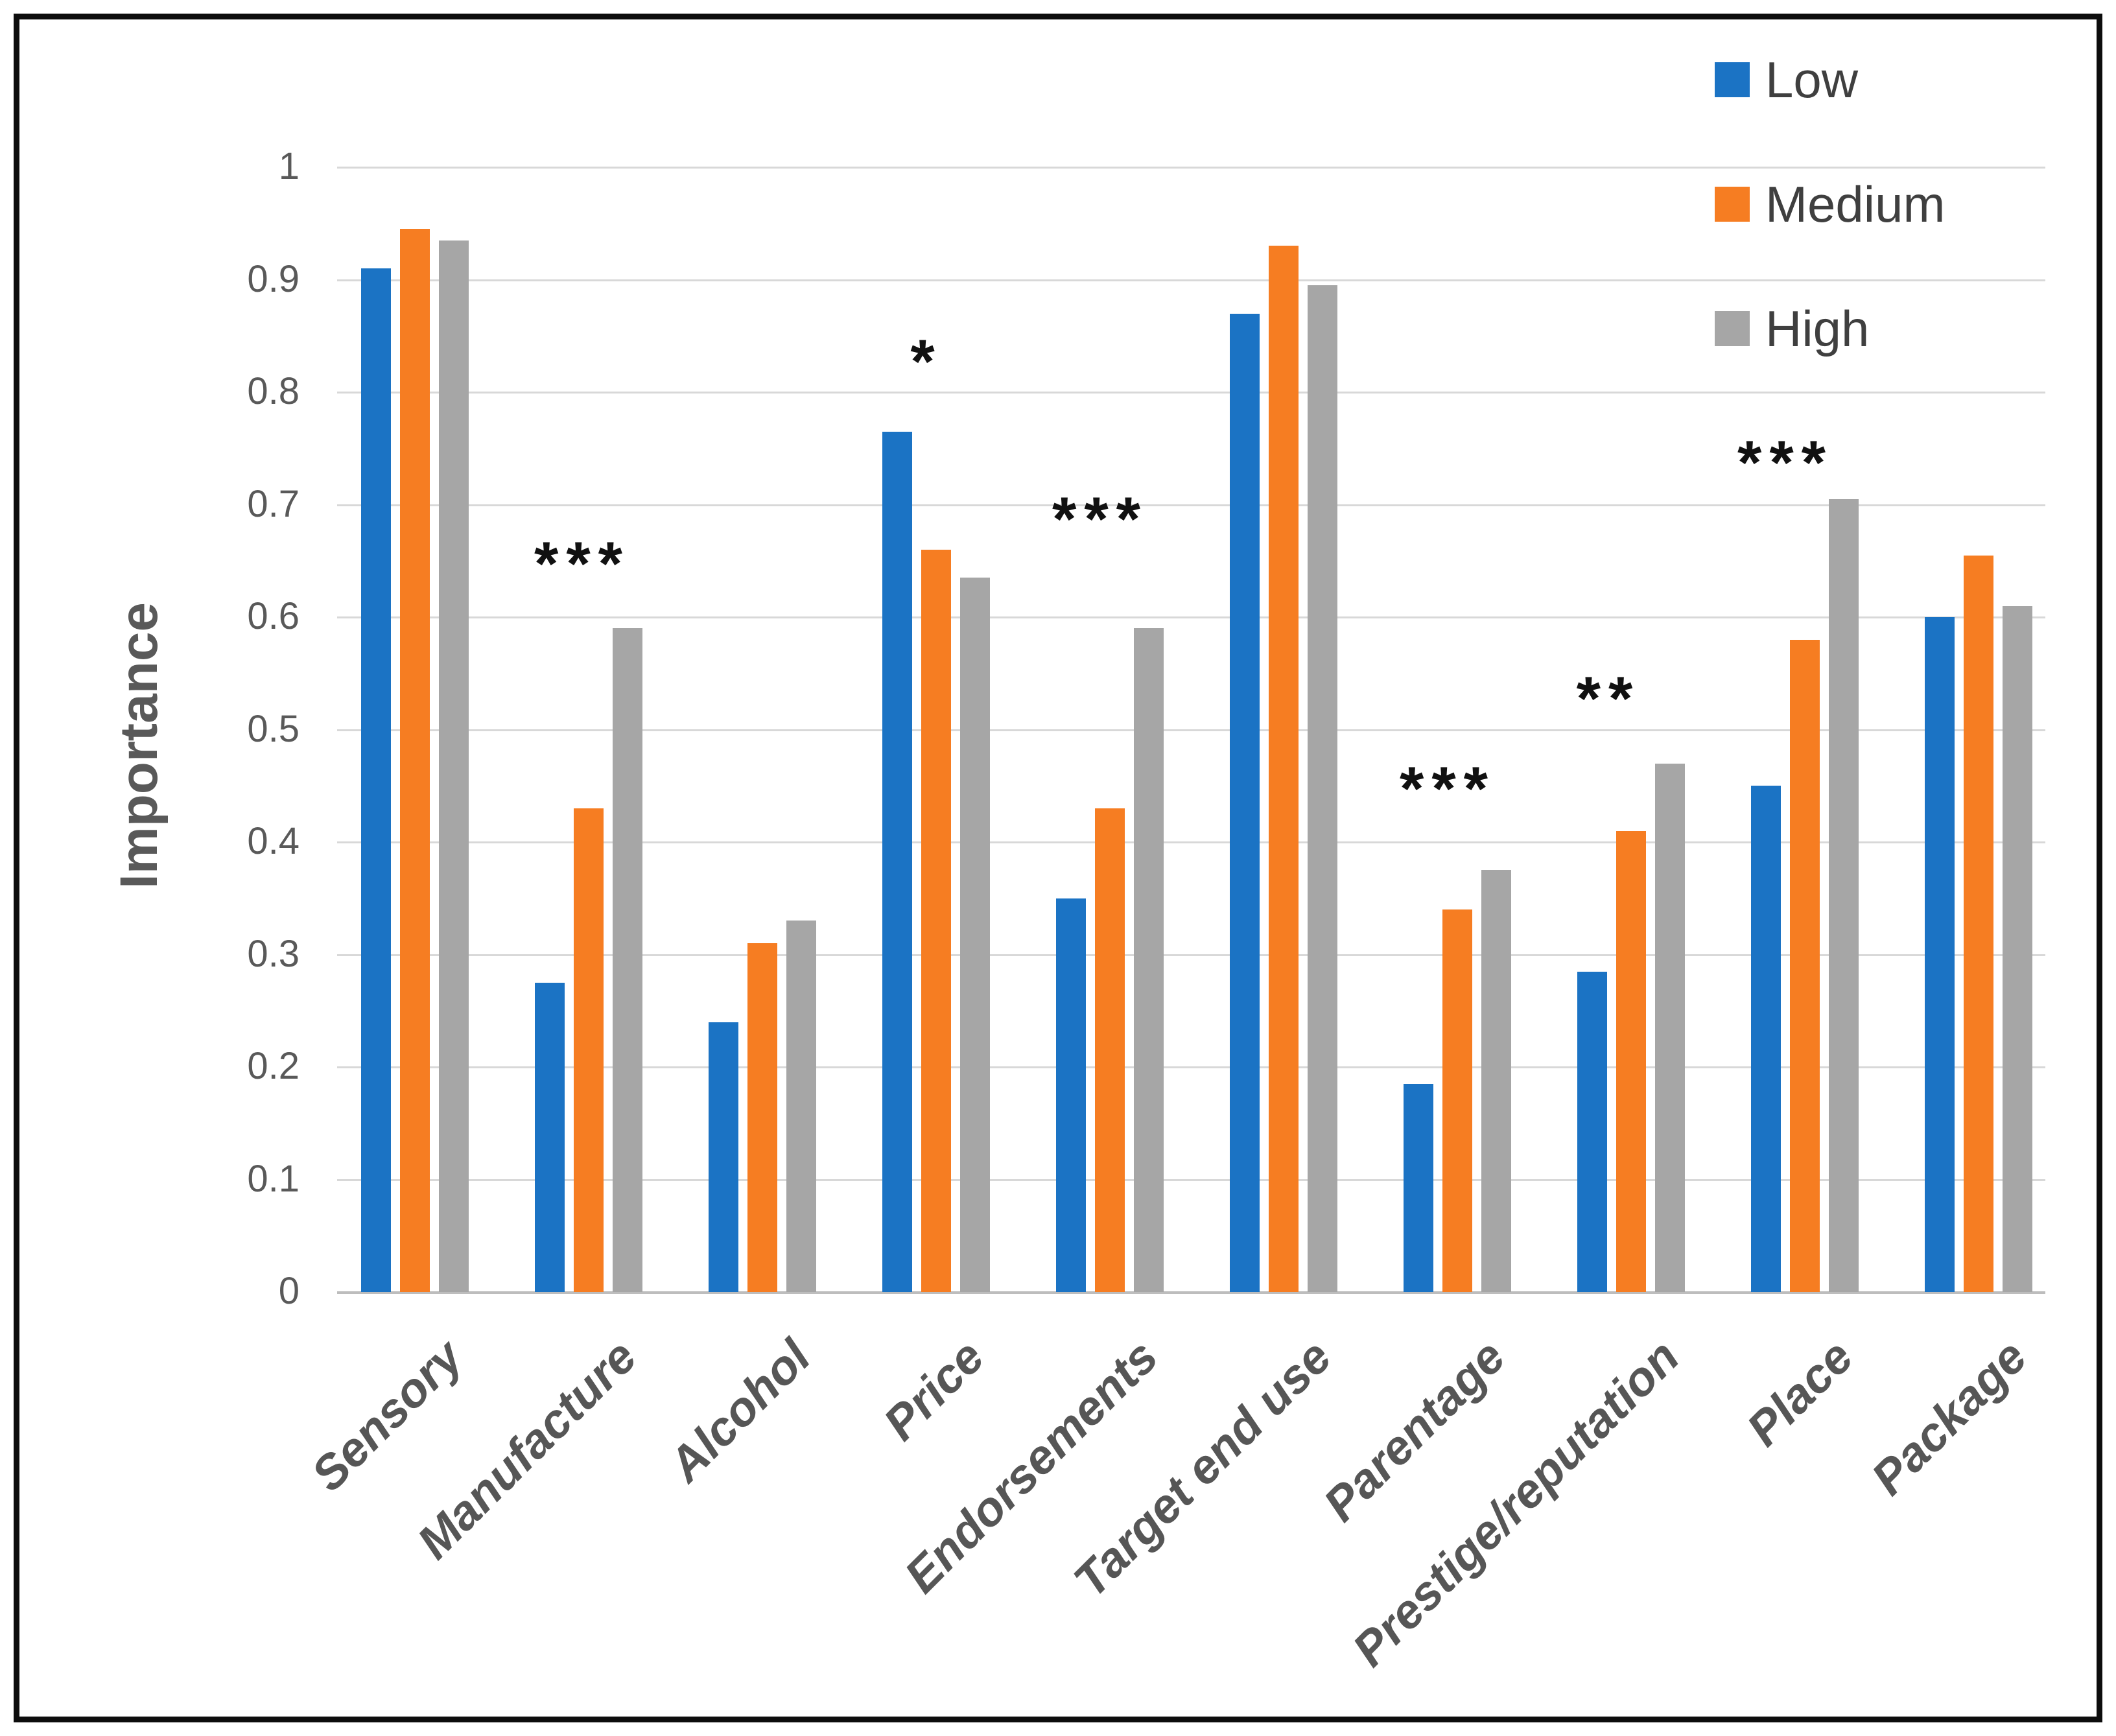 The width and height of the screenshot is (2116, 1736). I want to click on legend-item-high: High, so click(1830, 328).